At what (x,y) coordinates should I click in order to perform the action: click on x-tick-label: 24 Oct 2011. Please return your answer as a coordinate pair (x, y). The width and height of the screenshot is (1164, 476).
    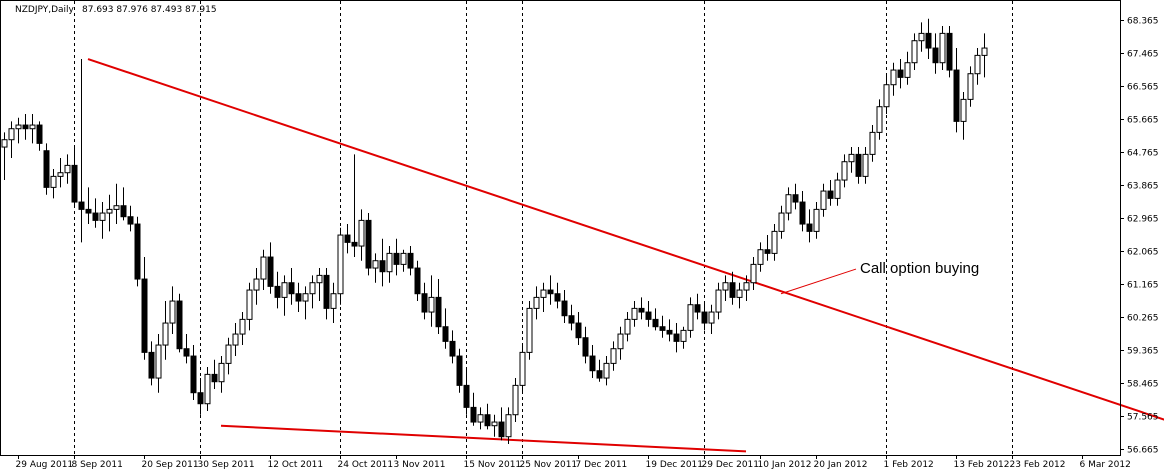
    Looking at the image, I should click on (366, 465).